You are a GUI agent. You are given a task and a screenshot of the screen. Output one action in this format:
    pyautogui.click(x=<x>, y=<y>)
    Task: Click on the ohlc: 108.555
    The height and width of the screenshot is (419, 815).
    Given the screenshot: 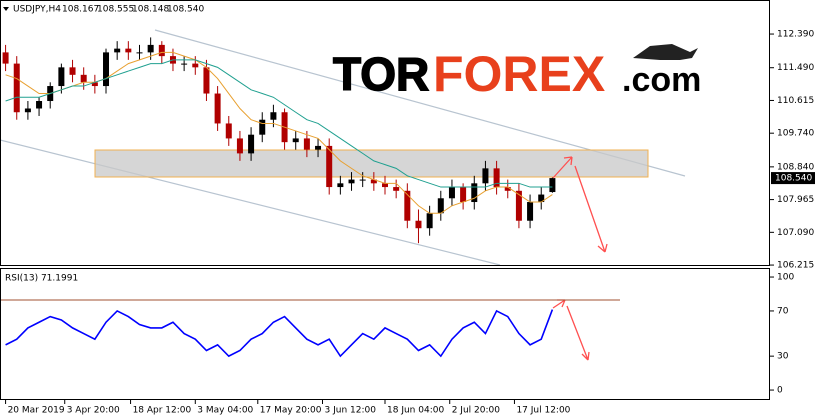 What is the action you would take?
    pyautogui.click(x=115, y=10)
    